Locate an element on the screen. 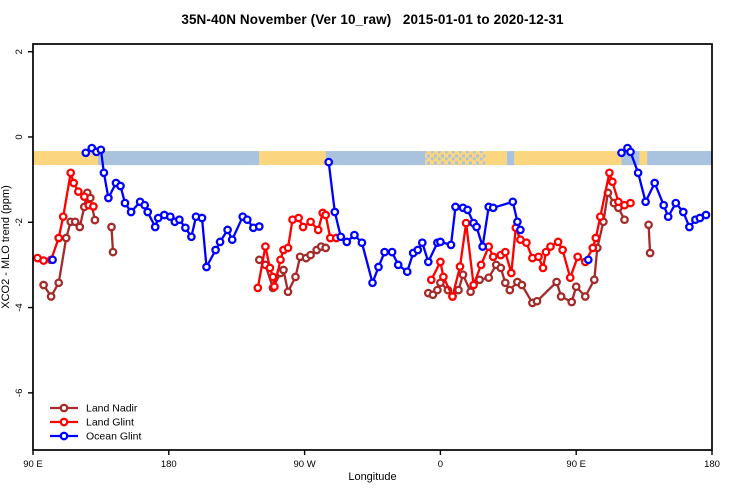 This screenshot has width=750, height=500. coverage-band is located at coordinates (372, 158).